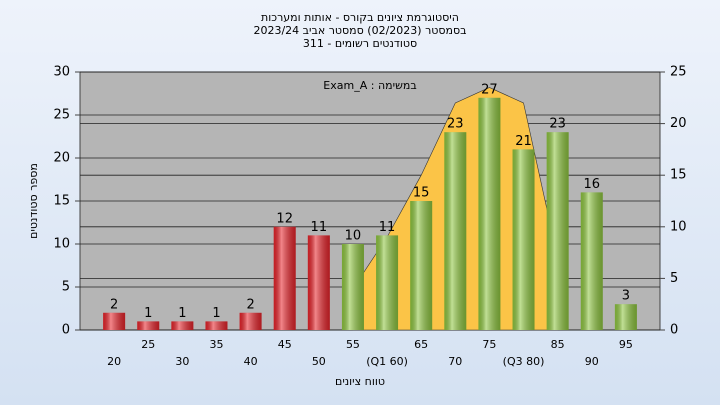  I want to click on x-tick-label: 90, so click(592, 361).